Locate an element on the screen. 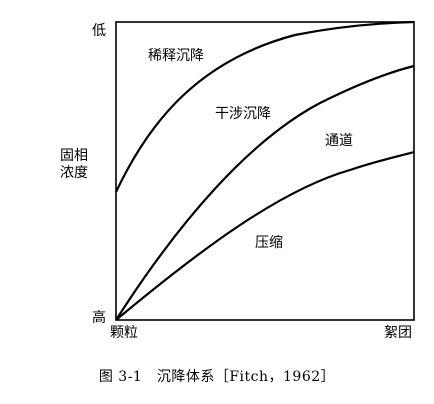  x-axis-left-label: 颗粒 is located at coordinates (124, 333).